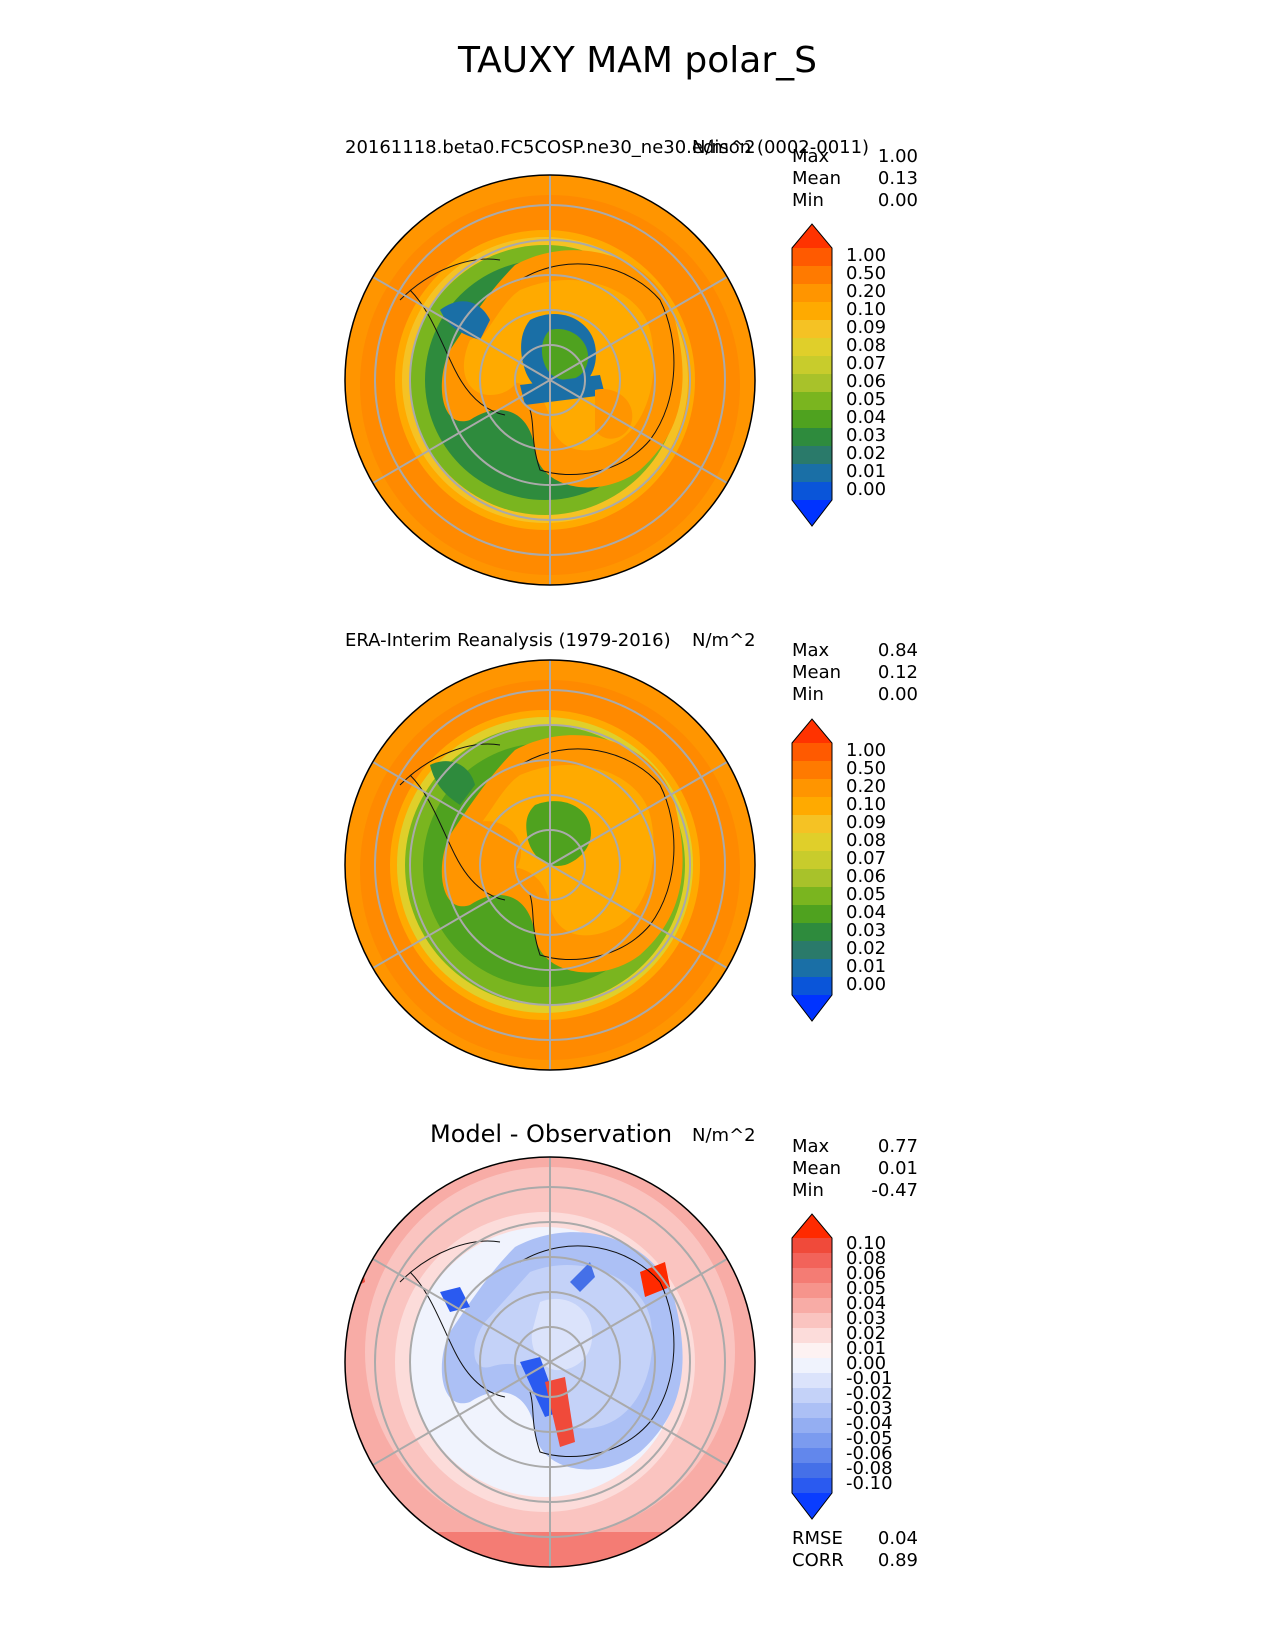  I want to click on stat-value-mean: 0.12, so click(897, 672).